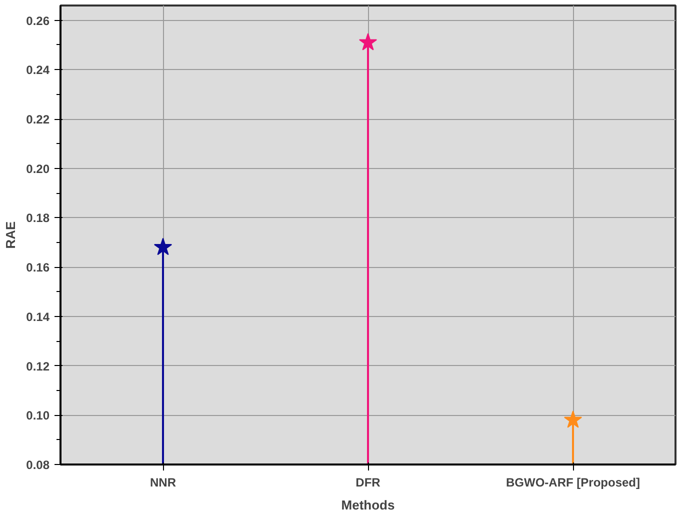 The width and height of the screenshot is (685, 519). I want to click on y-axis-title: RAE, so click(10, 234).